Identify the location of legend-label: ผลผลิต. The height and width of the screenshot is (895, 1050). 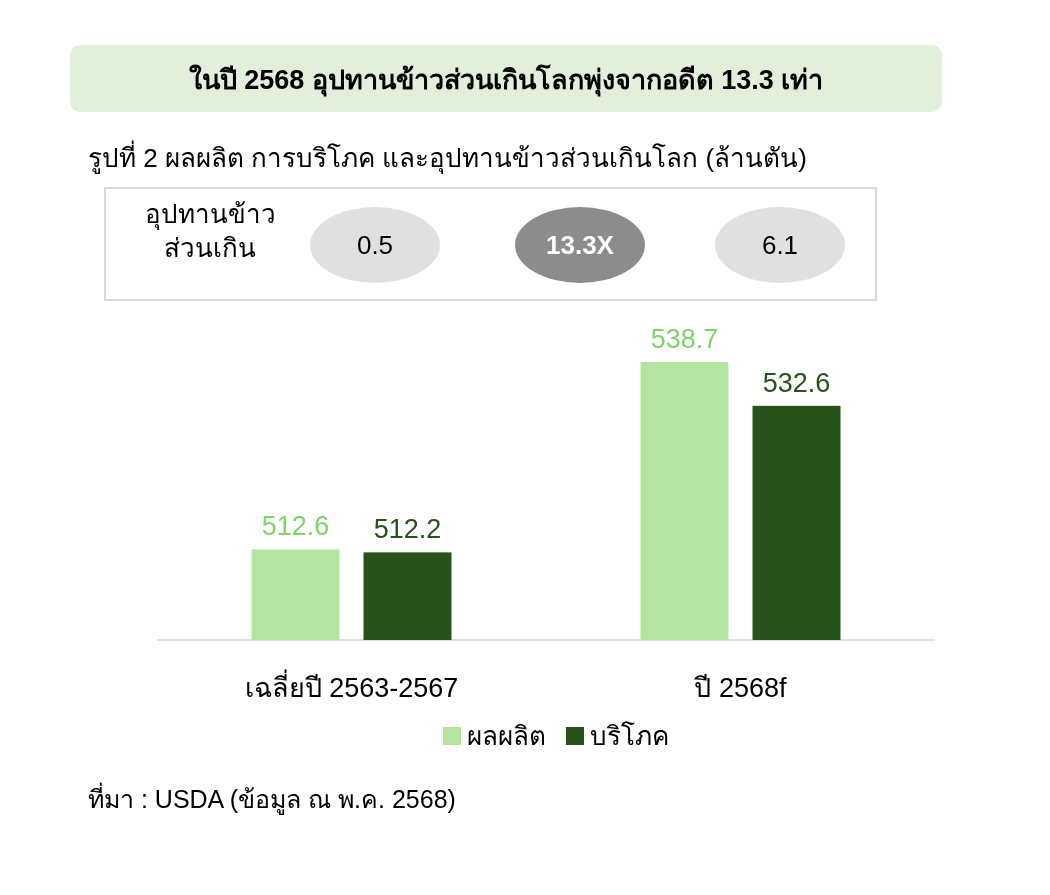
(506, 736).